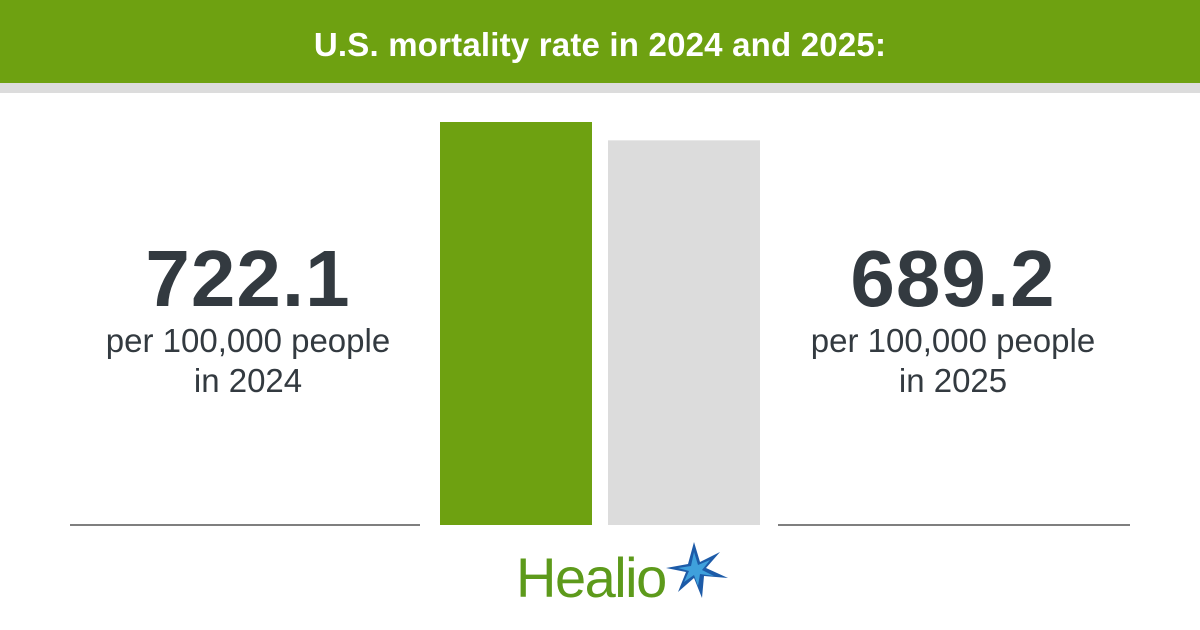 The width and height of the screenshot is (1200, 630). Describe the element at coordinates (516, 323) in the screenshot. I see `bar-2024` at that location.